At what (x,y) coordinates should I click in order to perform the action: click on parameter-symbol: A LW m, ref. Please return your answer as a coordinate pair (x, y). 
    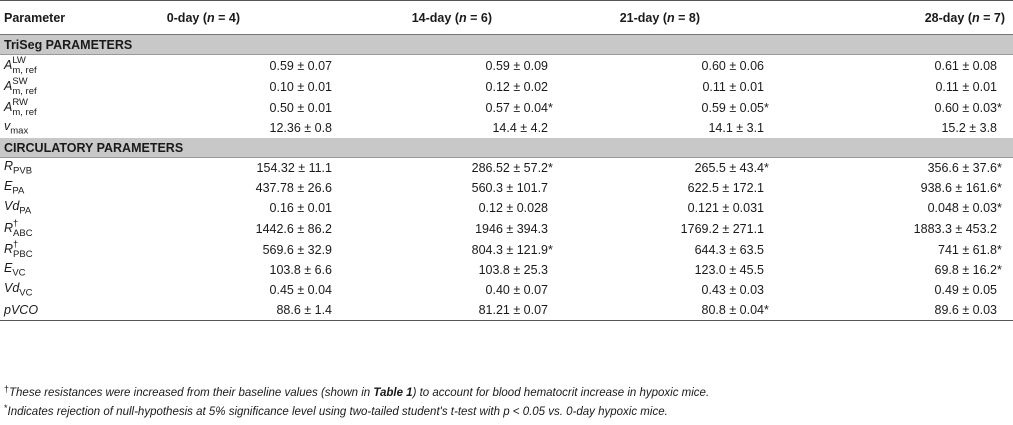
    Looking at the image, I should click on (74, 66).